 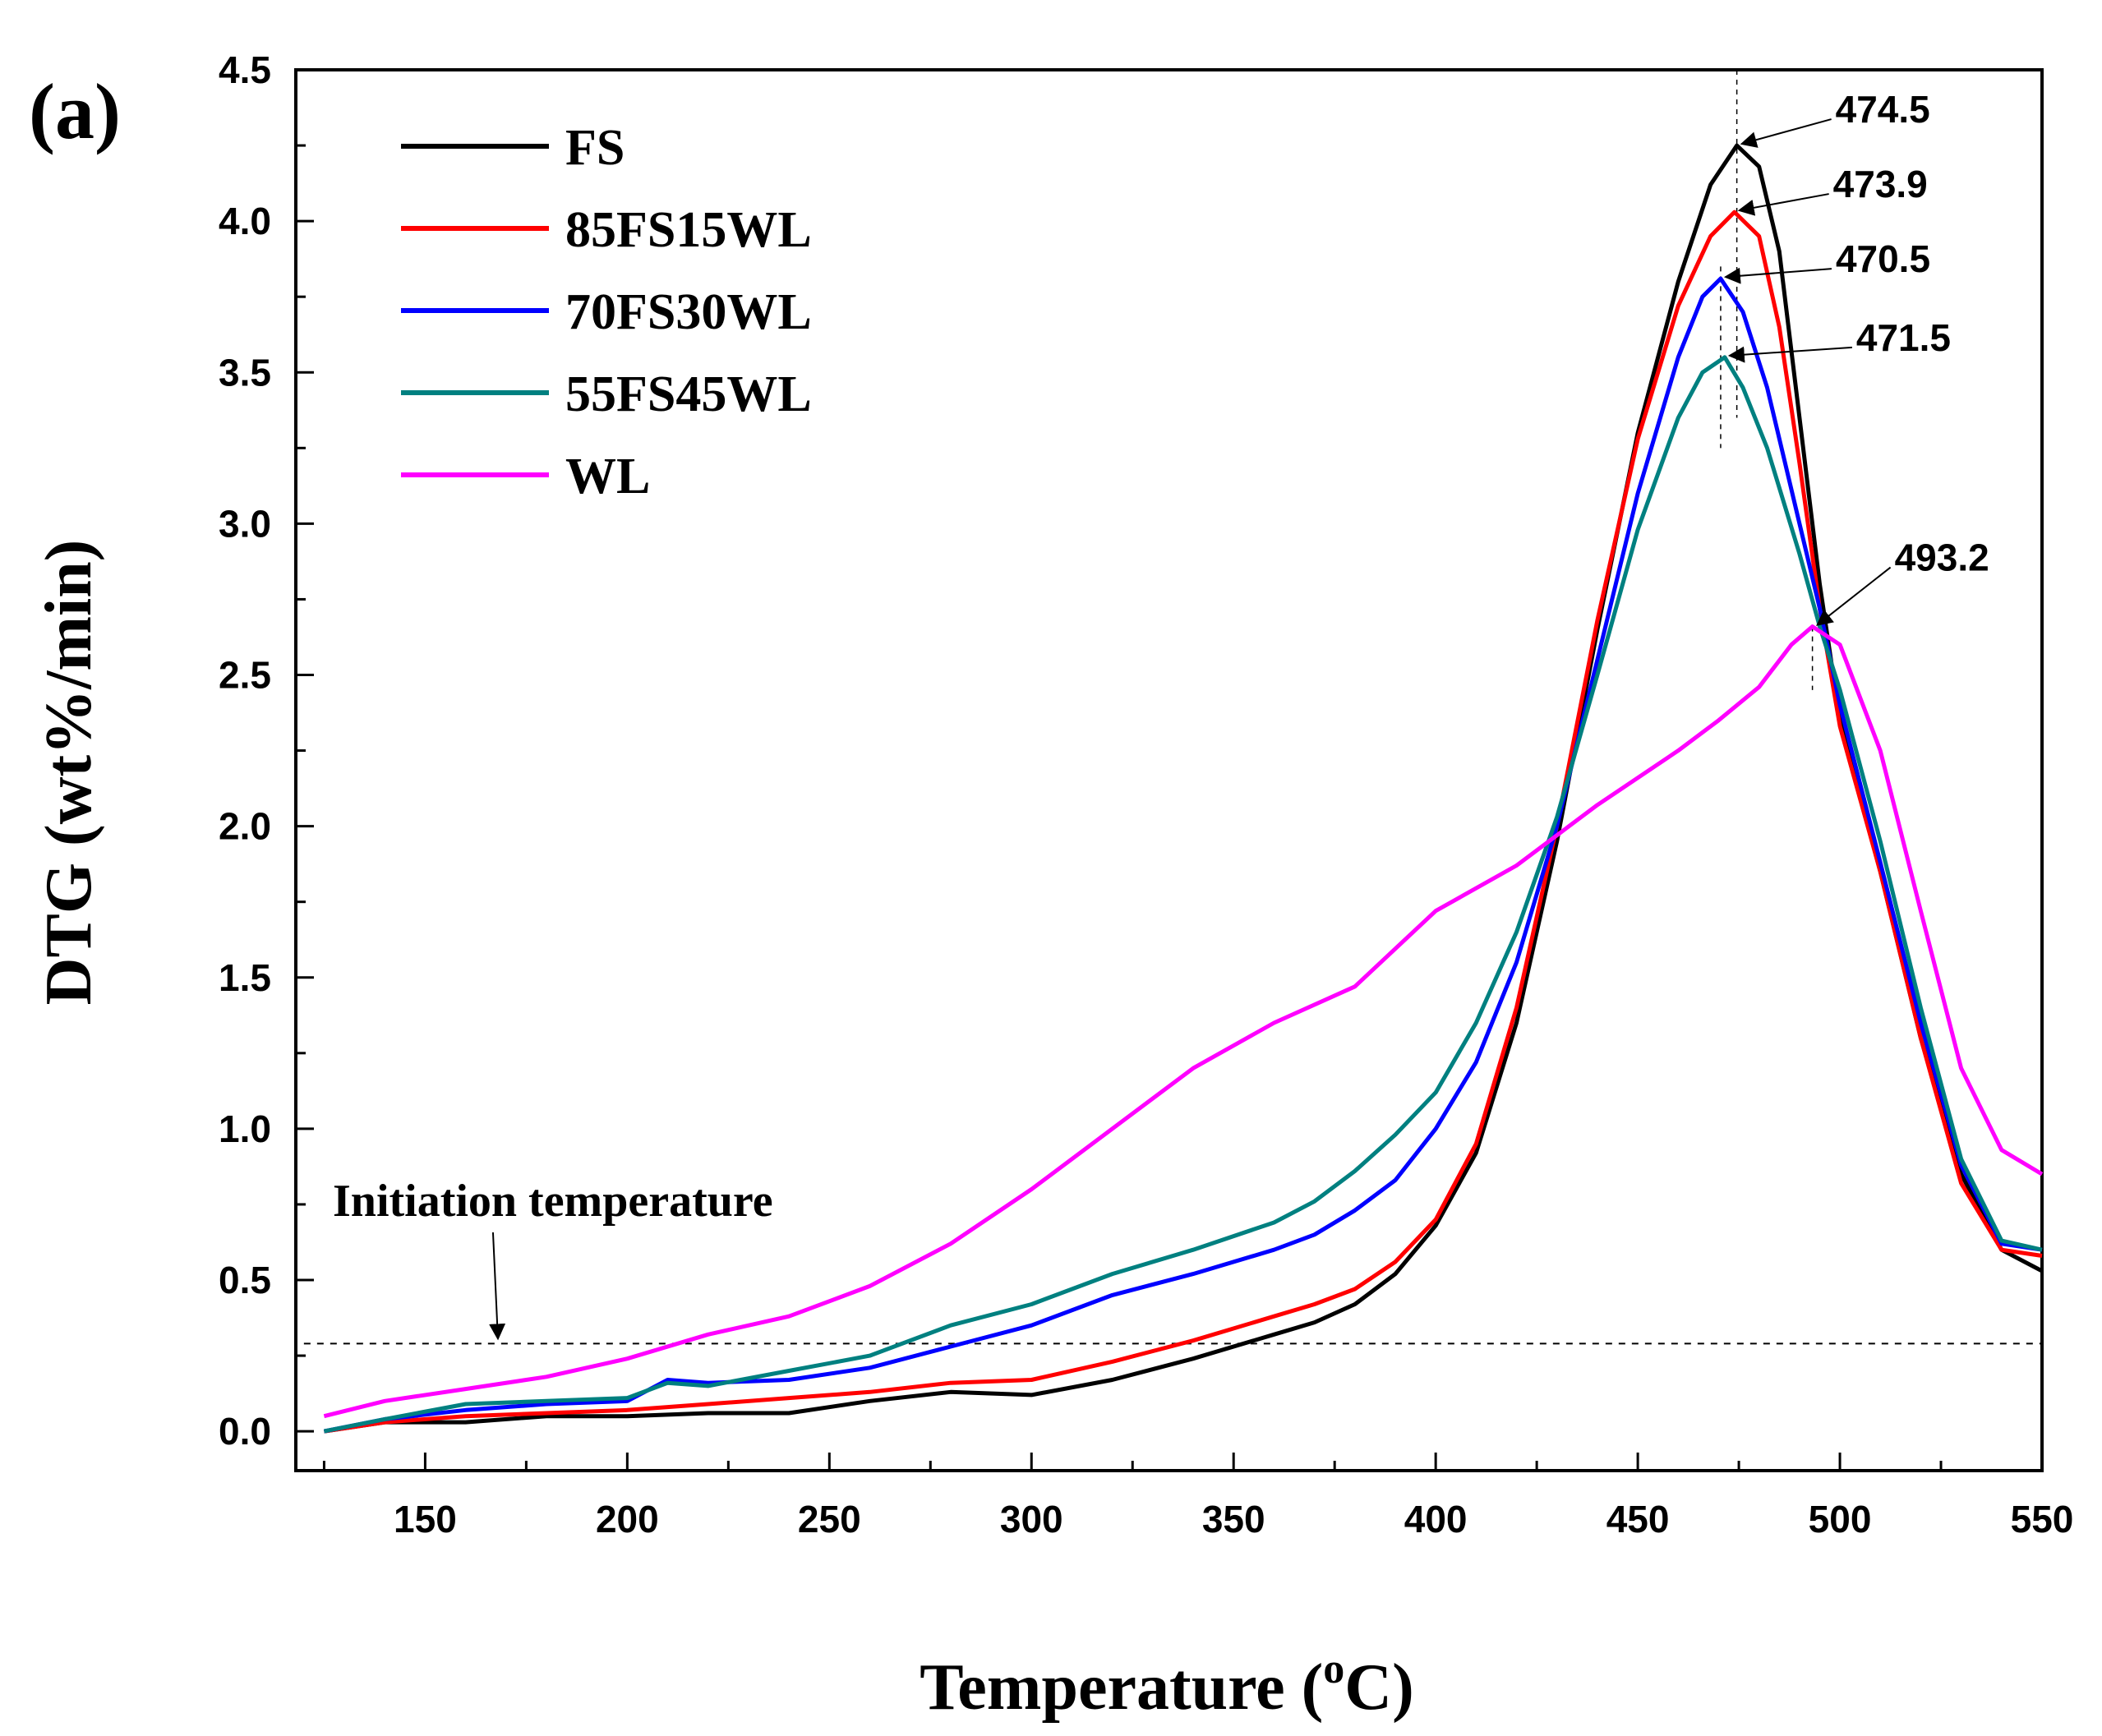 I want to click on peak-annotations: 474.5 473.9 470.5 471.5 493.2, so click(x=1856, y=357).